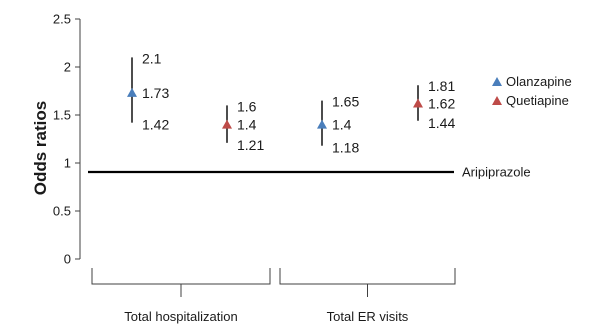 The image size is (616, 326). What do you see at coordinates (152, 58) in the screenshot?
I see `upper-ci-label: 2.1` at bounding box center [152, 58].